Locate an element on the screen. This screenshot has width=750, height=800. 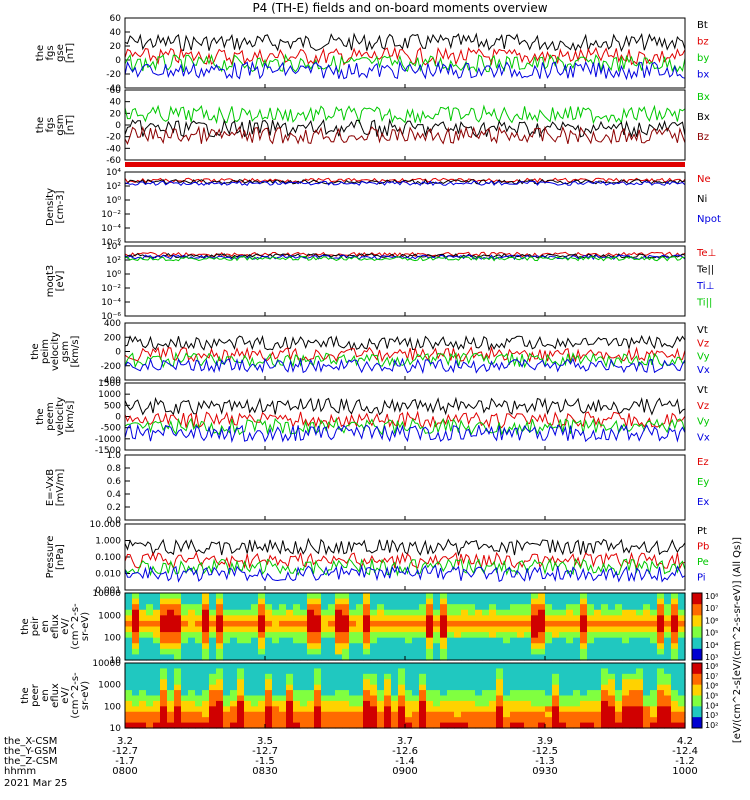
colorbar-segment is located at coordinates (697, 701).